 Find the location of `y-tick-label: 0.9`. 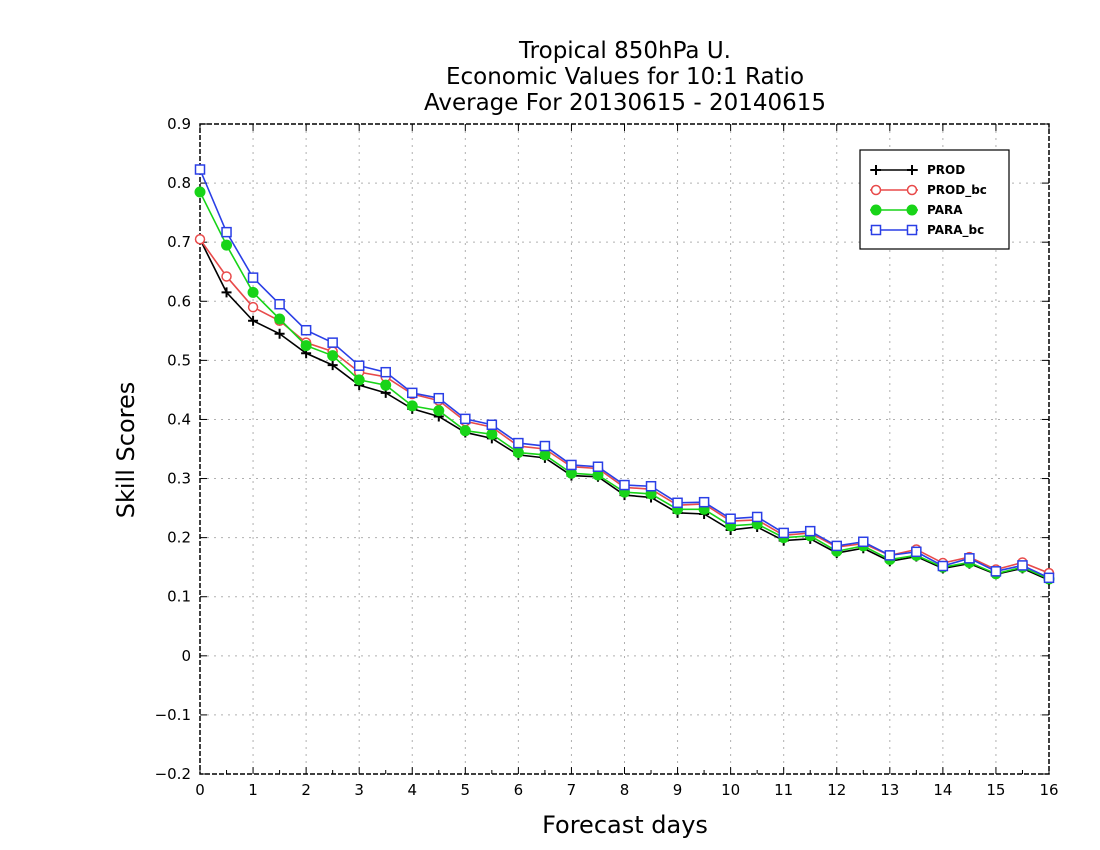

y-tick-label: 0.9 is located at coordinates (179, 124).